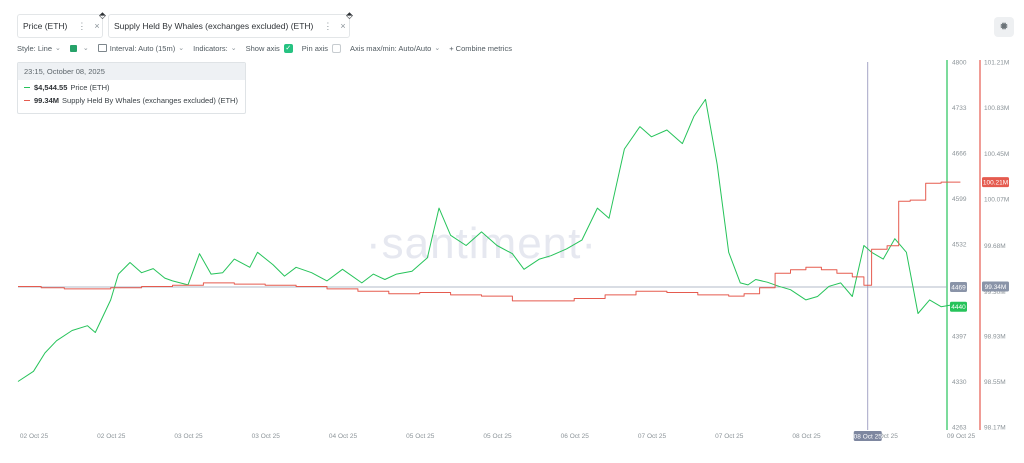 This screenshot has width=1024, height=463. I want to click on price-tick-label: 4800, so click(959, 63).